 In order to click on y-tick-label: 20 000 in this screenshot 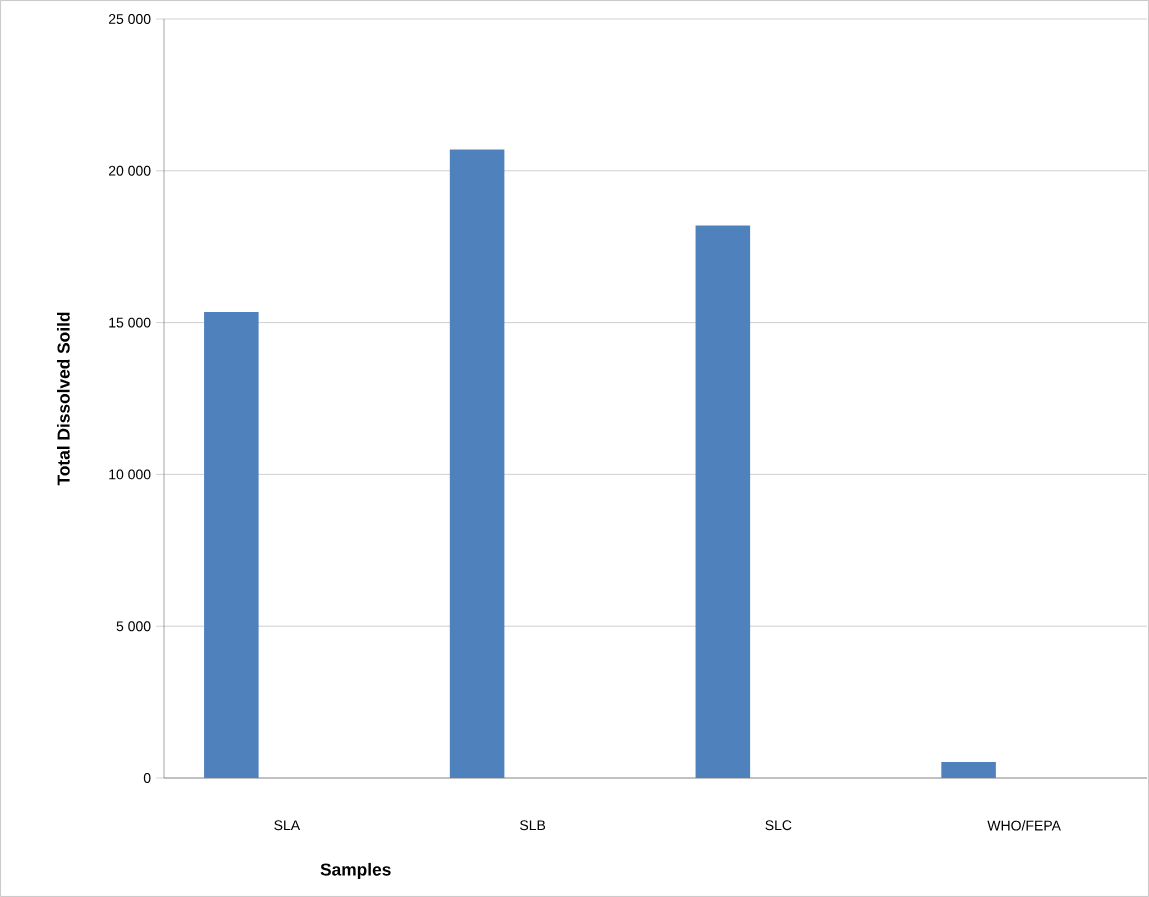, I will do `click(129, 170)`.